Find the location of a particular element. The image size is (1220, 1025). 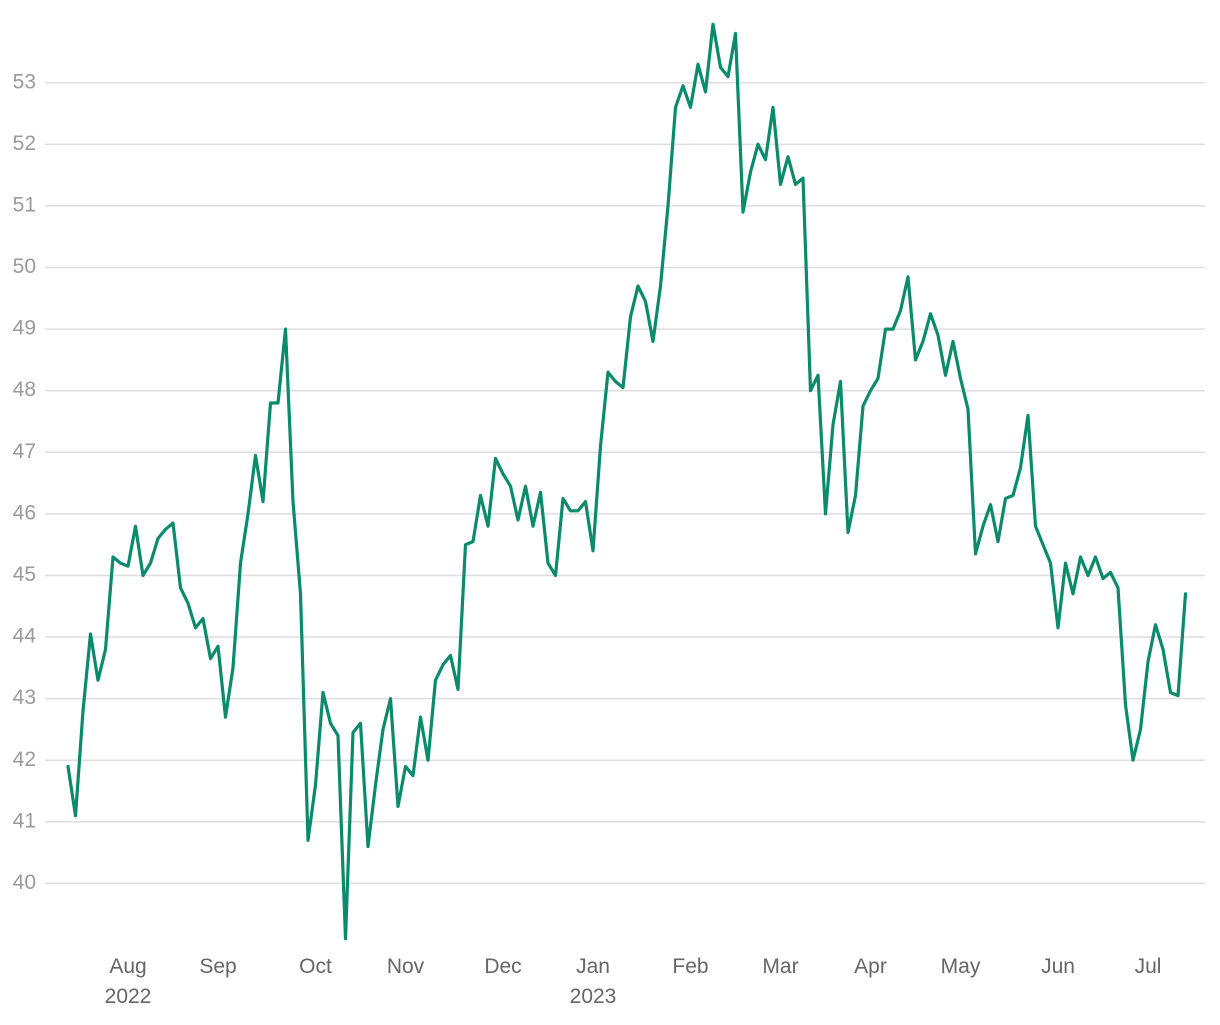

x-tick-label: Oct is located at coordinates (315, 966).